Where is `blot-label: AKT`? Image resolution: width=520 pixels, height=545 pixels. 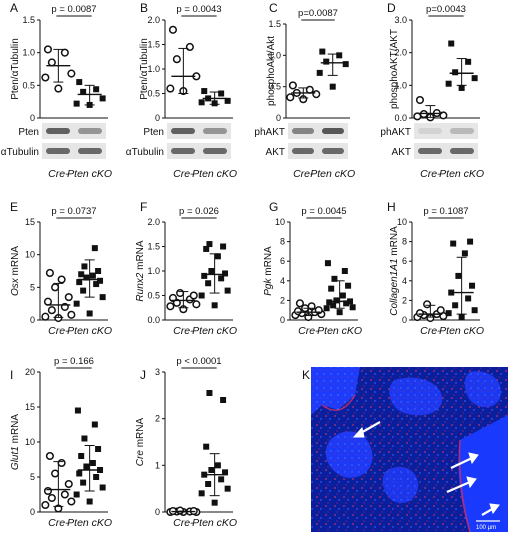
blot-label: AKT is located at coordinates (275, 152).